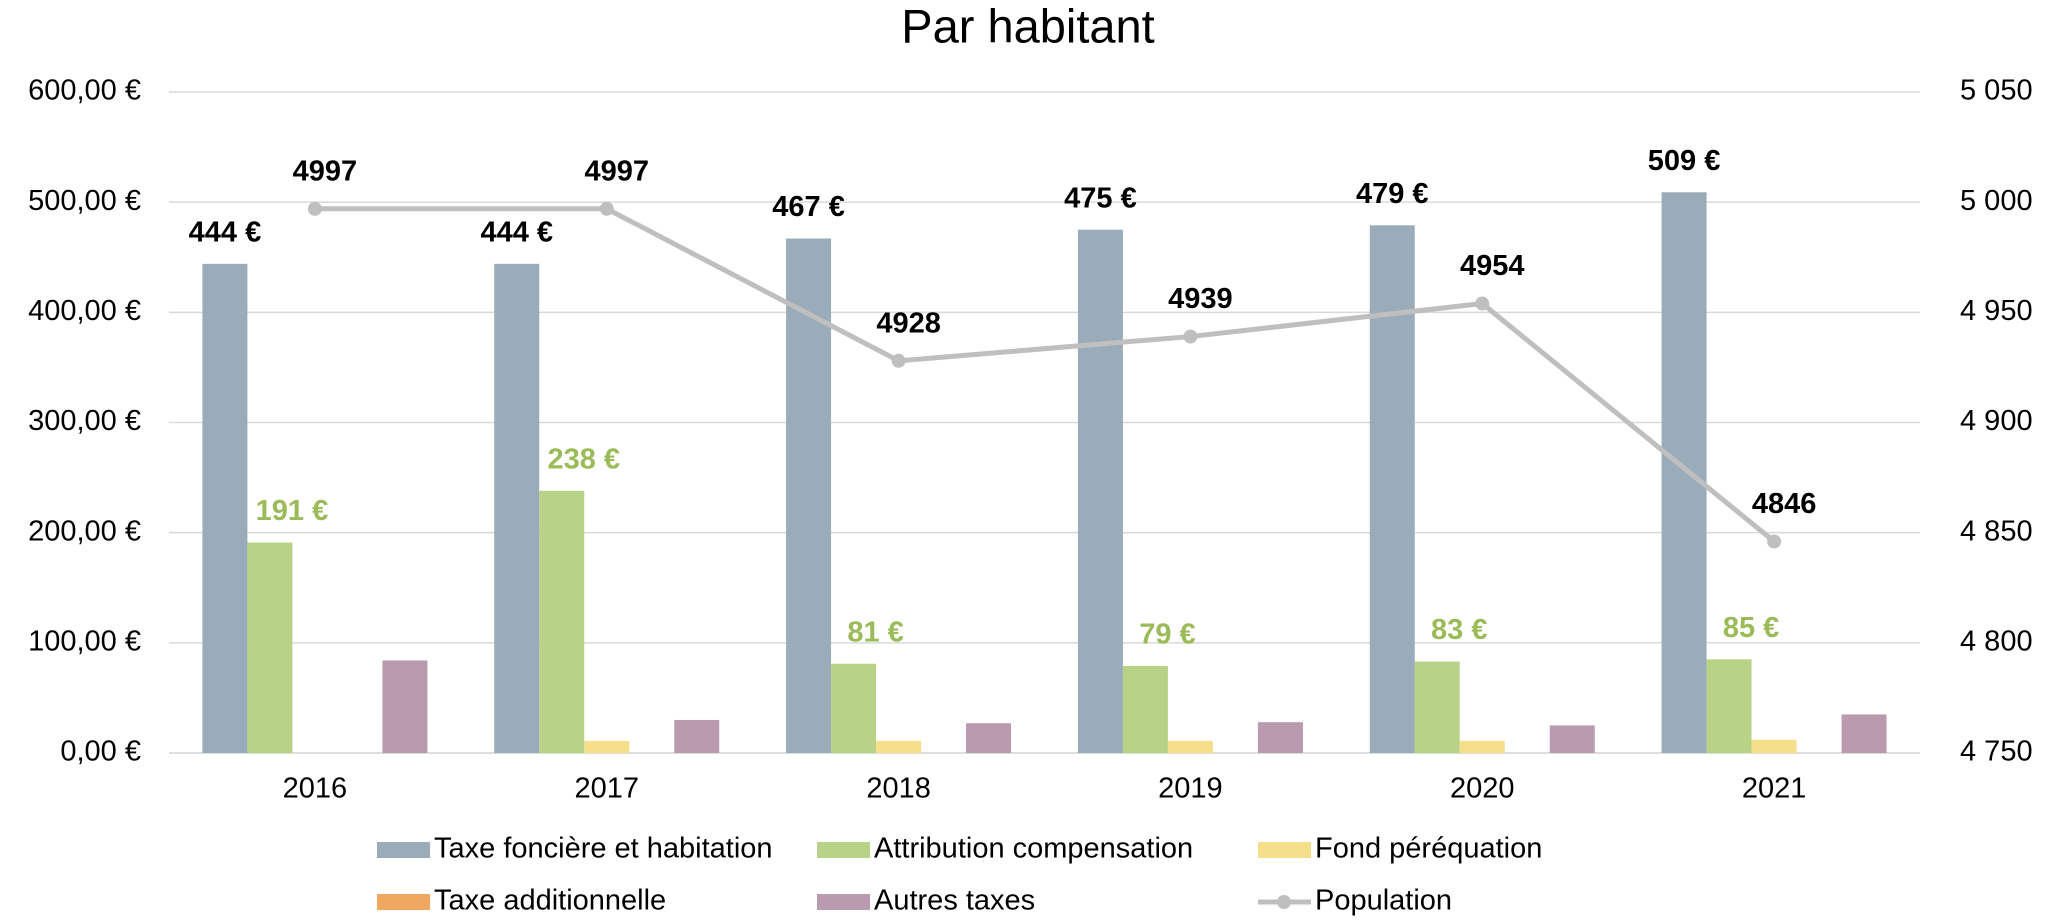 The image size is (2065, 920). I want to click on value-label: 4928, so click(908, 323).